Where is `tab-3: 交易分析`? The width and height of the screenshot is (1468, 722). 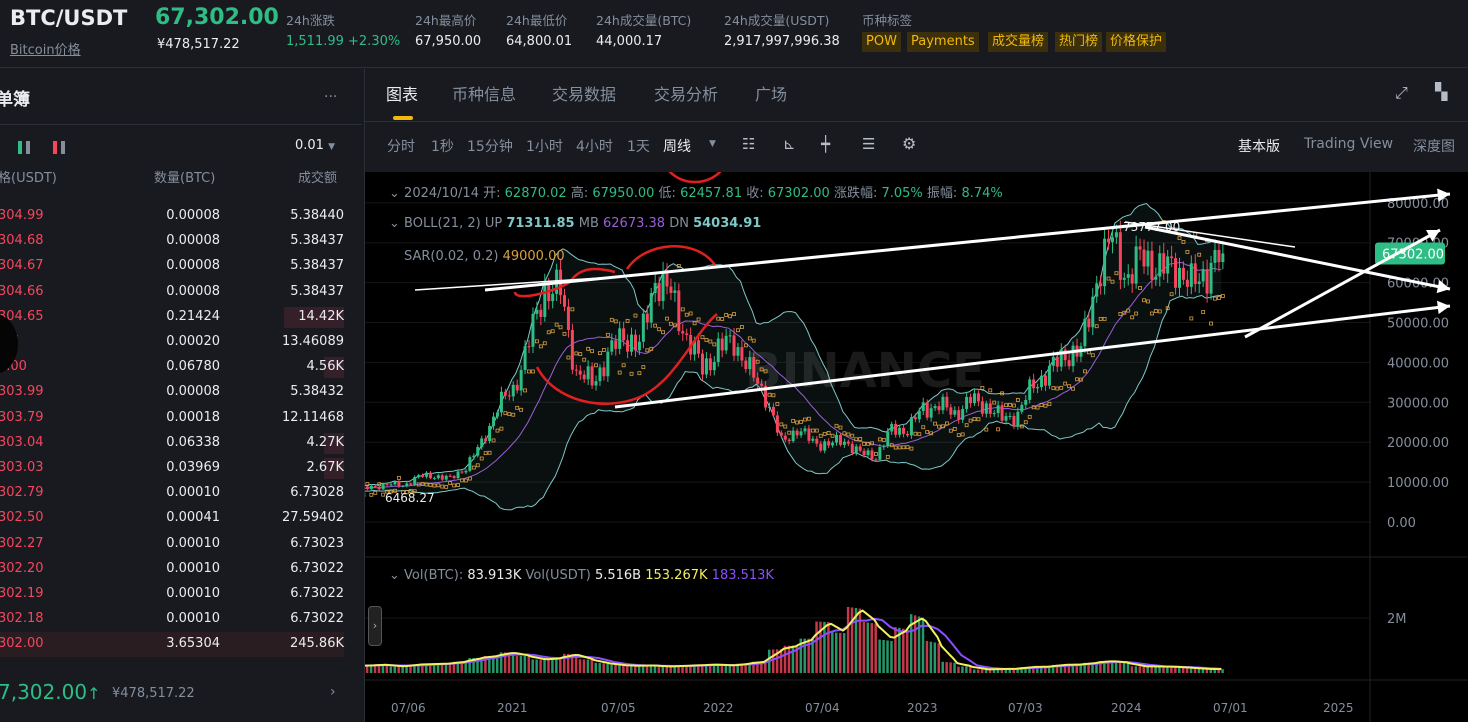
tab-3: 交易分析 is located at coordinates (686, 94).